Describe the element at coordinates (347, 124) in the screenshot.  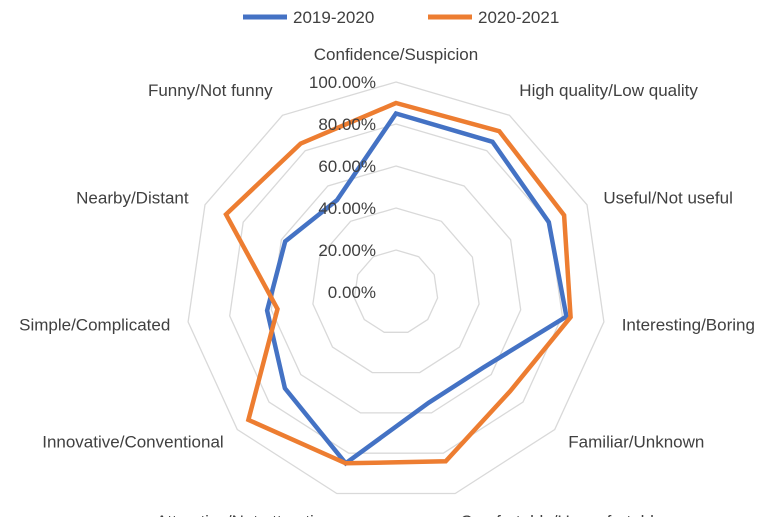
I see `tick-label: 80.00%` at that location.